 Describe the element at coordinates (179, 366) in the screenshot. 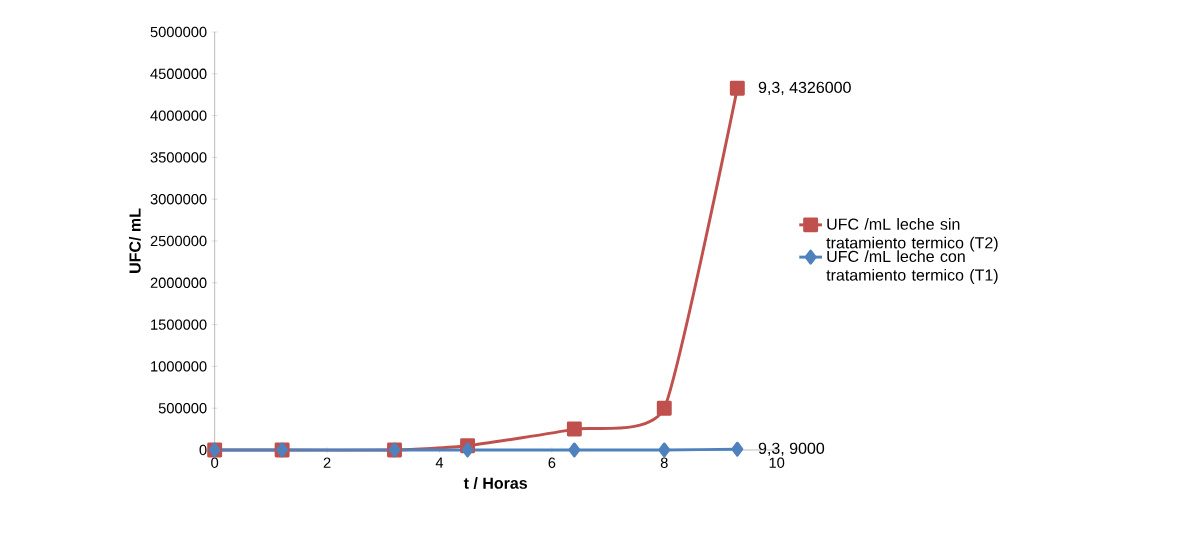

I see `y-tick-label: 1000000` at that location.